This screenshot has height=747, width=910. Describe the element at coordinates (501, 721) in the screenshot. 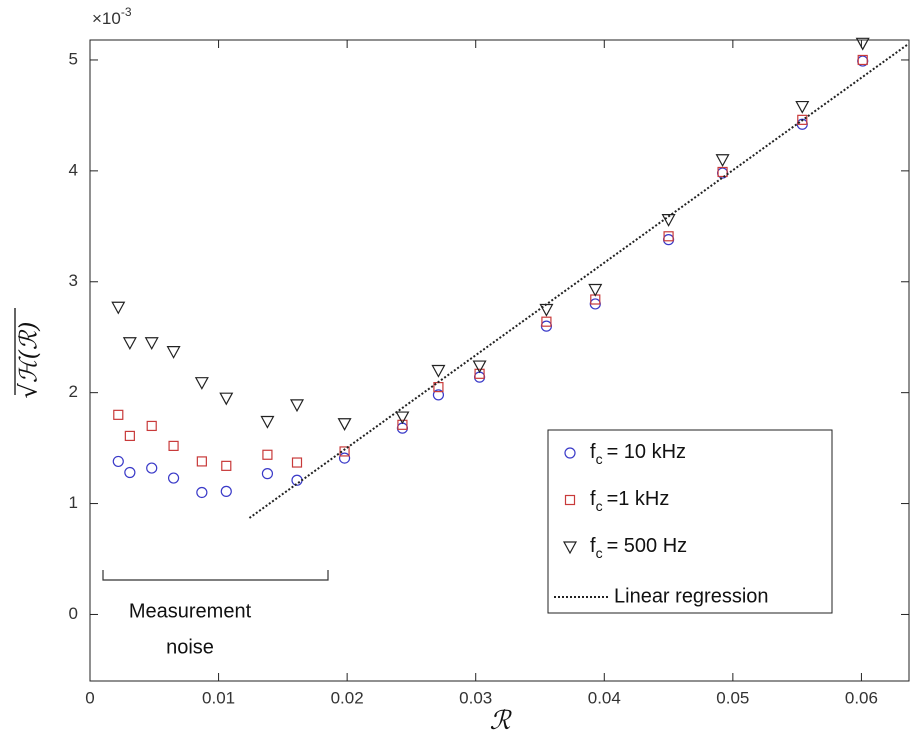

I see `x-axis-label: ℛ` at that location.